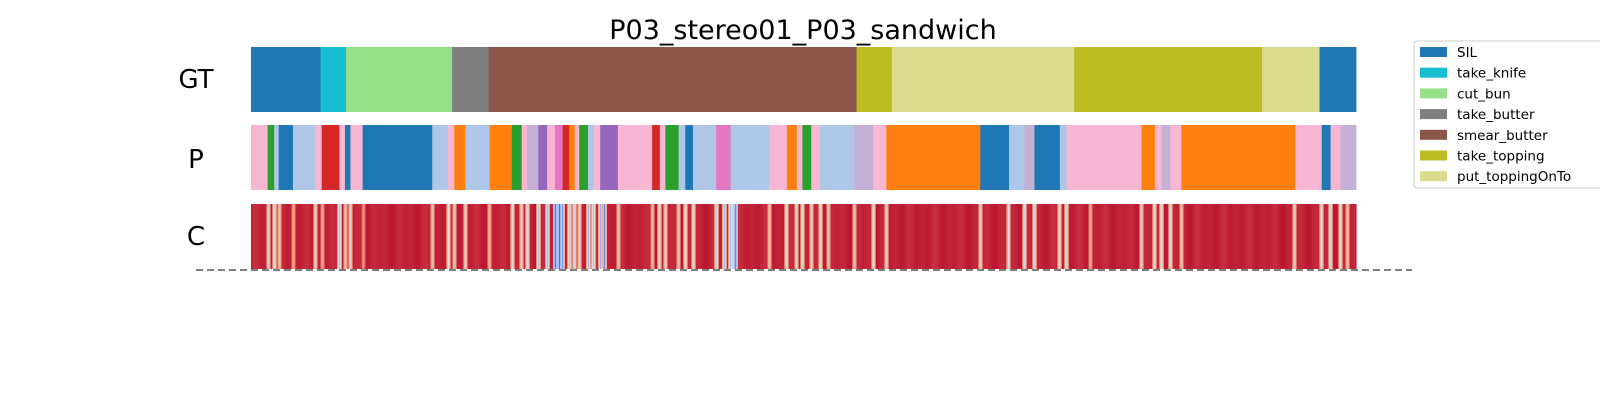 This screenshot has height=400, width=1600. What do you see at coordinates (804, 157) in the screenshot?
I see `prediction-segment-bar` at bounding box center [804, 157].